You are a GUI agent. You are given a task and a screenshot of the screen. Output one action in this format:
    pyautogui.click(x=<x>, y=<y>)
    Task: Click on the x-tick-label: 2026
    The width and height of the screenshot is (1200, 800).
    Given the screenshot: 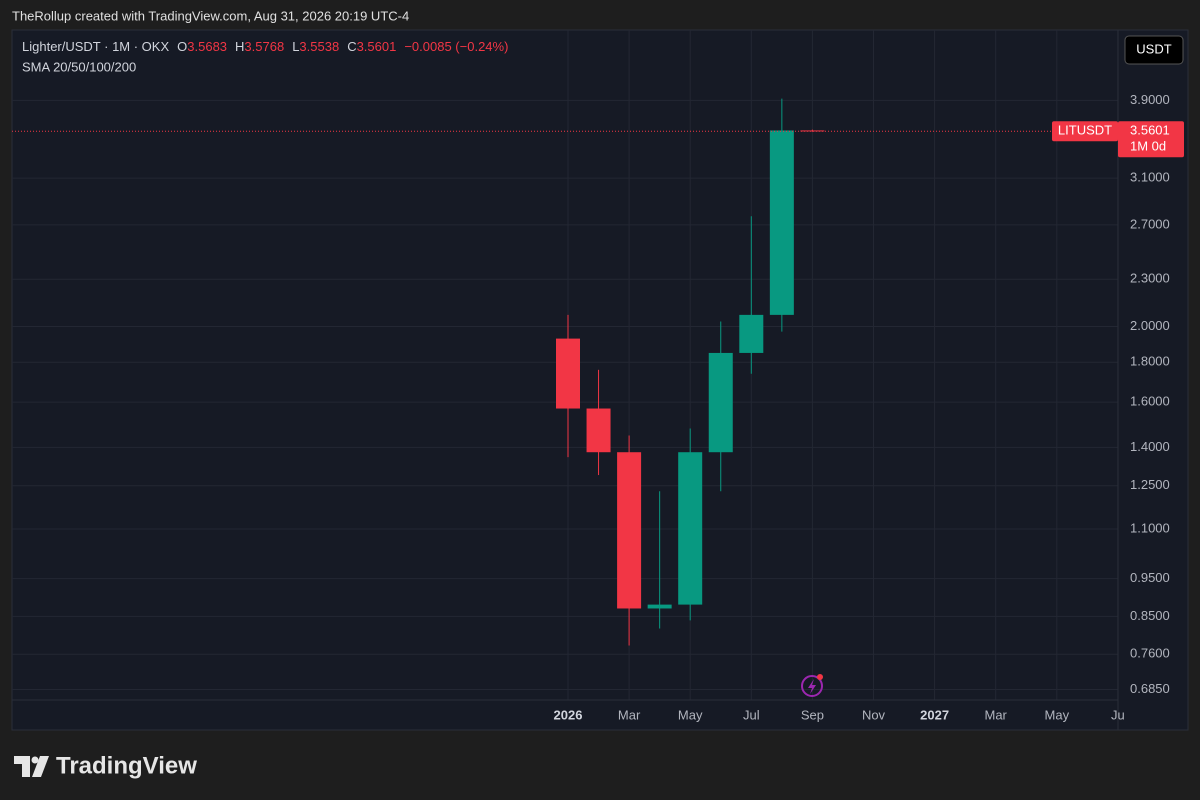 What is the action you would take?
    pyautogui.click(x=568, y=714)
    